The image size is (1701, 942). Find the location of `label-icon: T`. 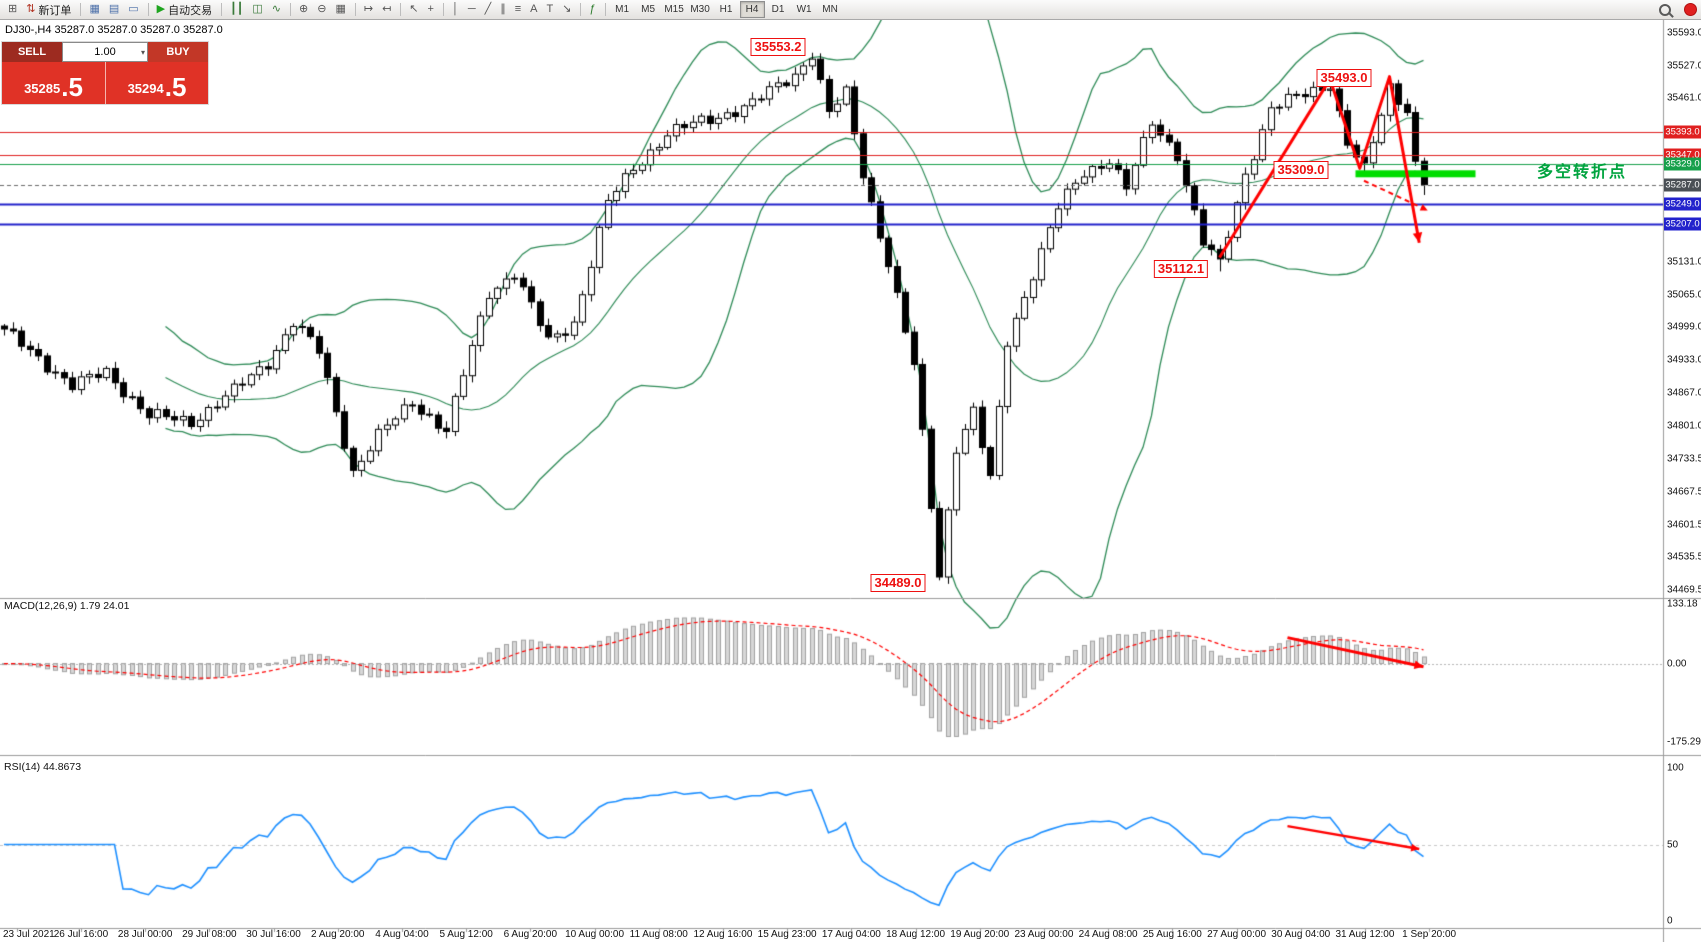

label-icon: T is located at coordinates (550, 9).